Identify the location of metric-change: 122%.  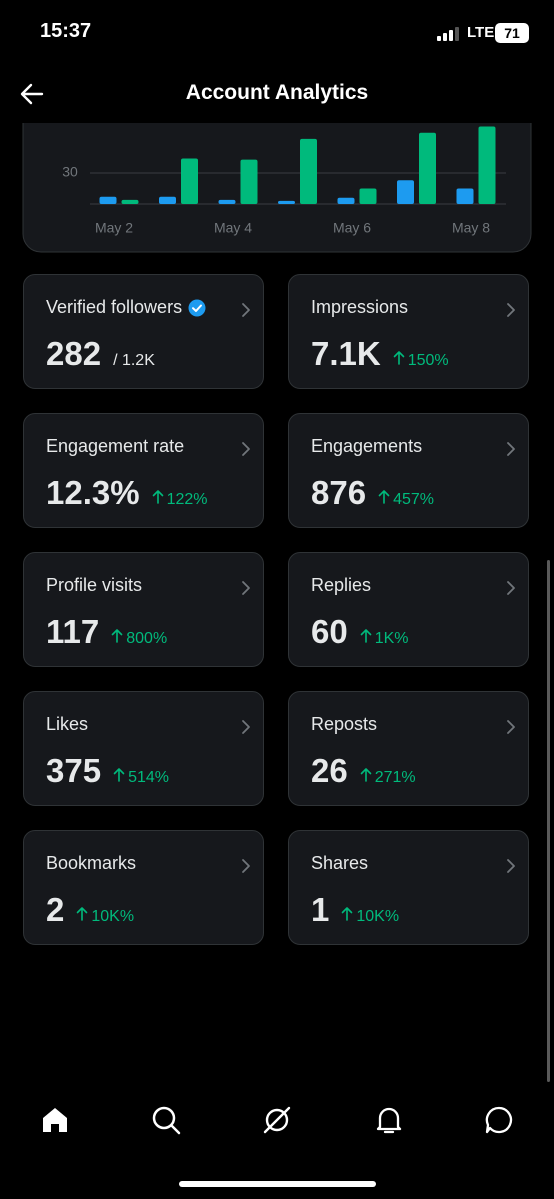
(180, 499).